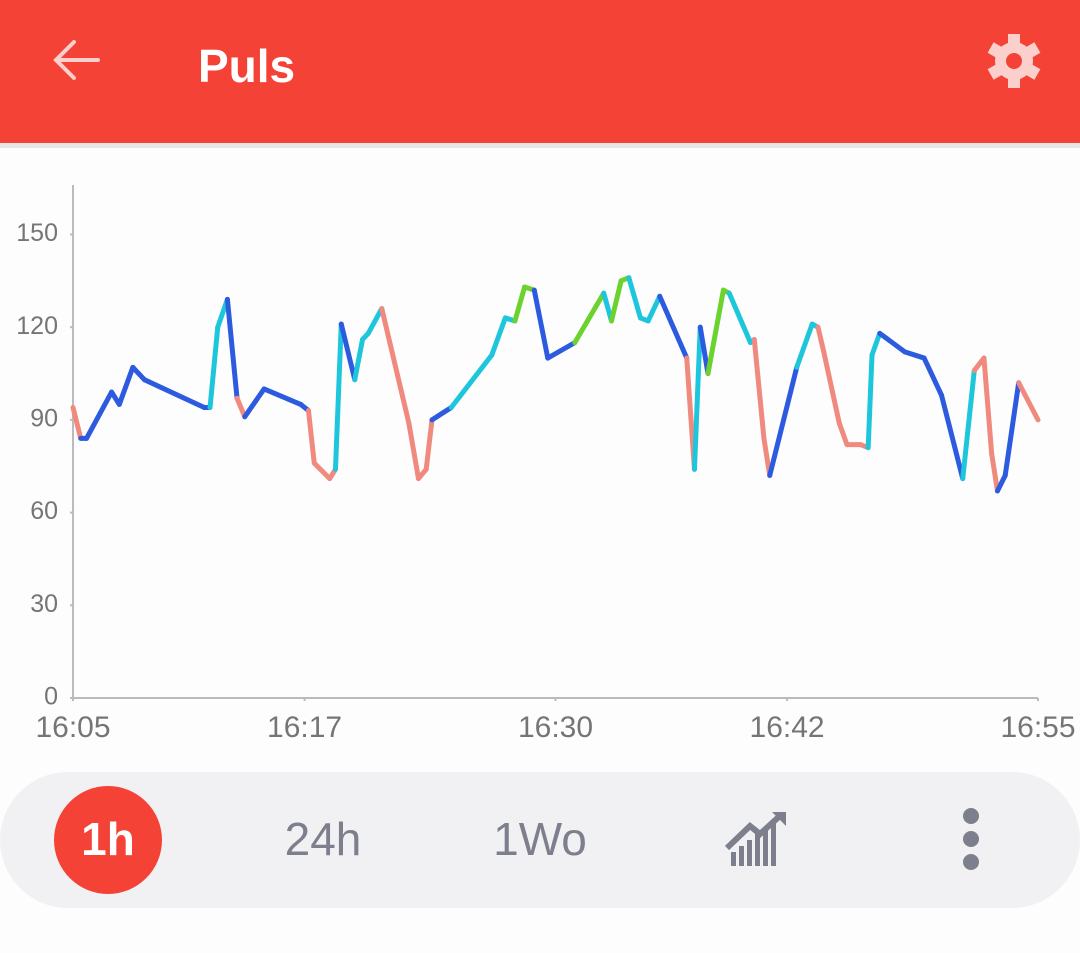 The image size is (1080, 953). Describe the element at coordinates (37, 233) in the screenshot. I see `y-tick-label: 150` at that location.